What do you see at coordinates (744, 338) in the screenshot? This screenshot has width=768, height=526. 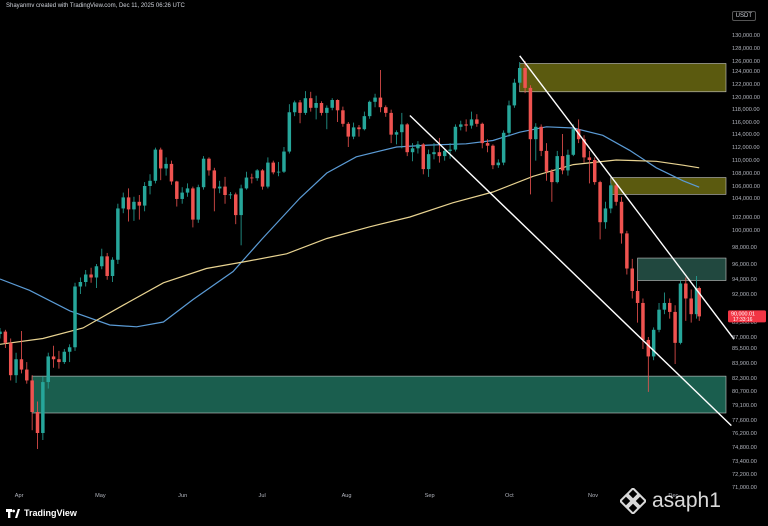 I see `y-tick-label: 87,000.00` at bounding box center [744, 338].